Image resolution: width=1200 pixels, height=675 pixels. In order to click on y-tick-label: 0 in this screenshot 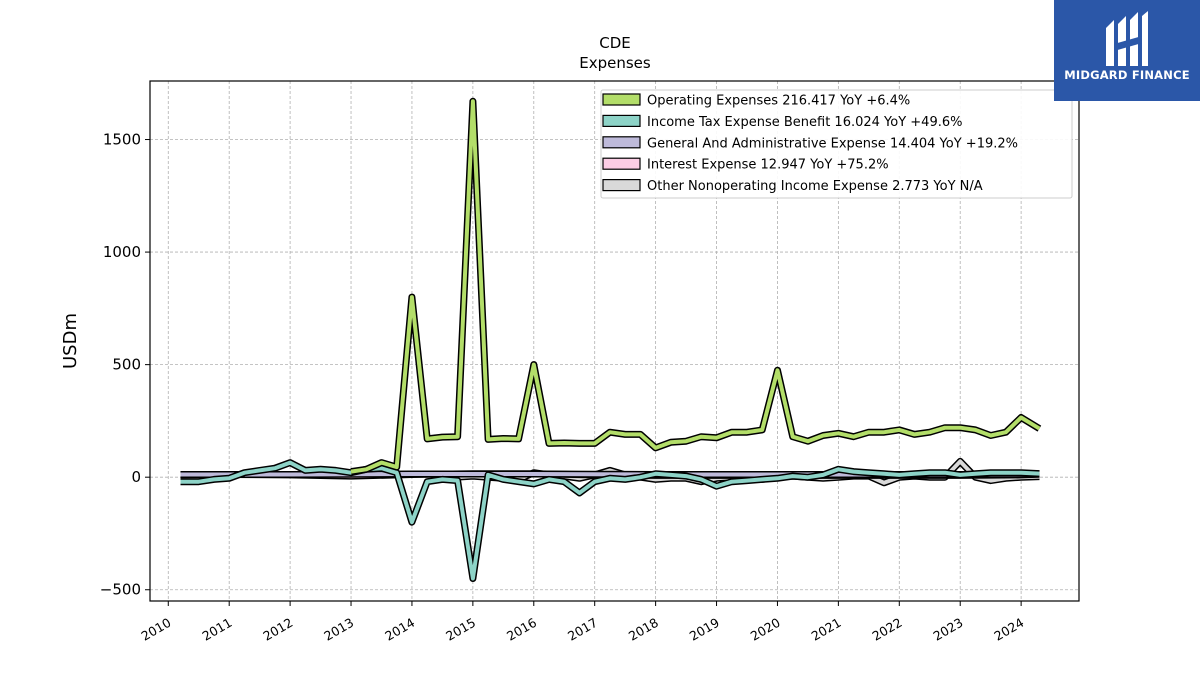, I will do `click(136, 477)`.